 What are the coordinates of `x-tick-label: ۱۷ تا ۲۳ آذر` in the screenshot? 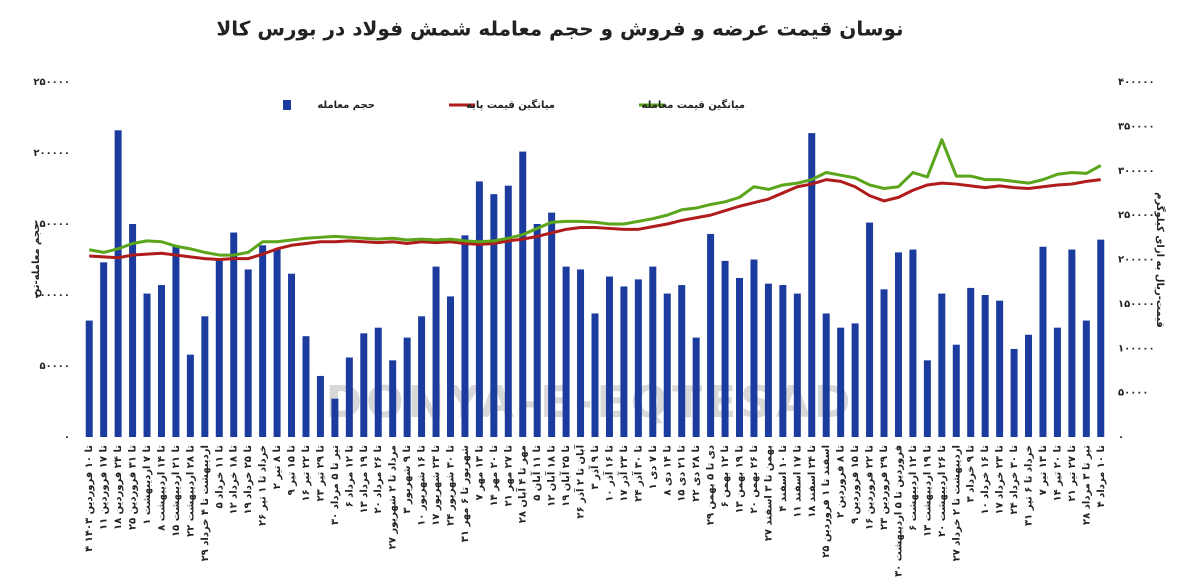 It's located at (623, 473).